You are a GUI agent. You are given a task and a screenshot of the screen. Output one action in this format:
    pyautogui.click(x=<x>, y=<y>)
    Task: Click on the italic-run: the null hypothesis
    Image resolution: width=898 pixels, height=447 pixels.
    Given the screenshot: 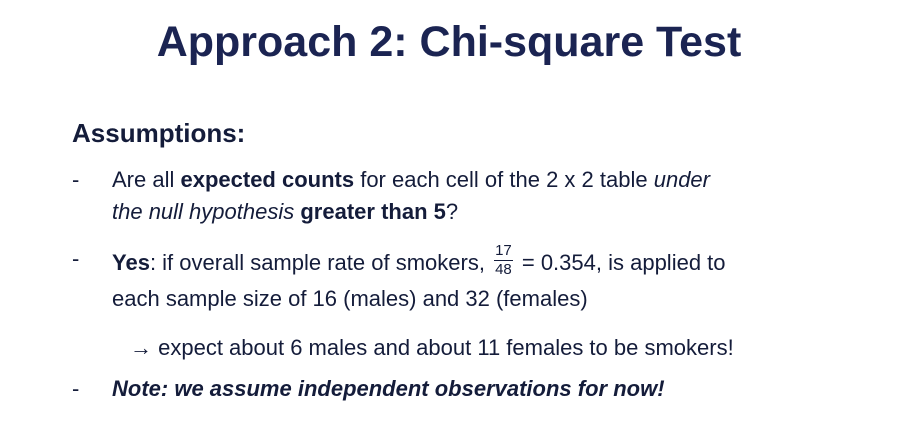 What is the action you would take?
    pyautogui.click(x=203, y=211)
    